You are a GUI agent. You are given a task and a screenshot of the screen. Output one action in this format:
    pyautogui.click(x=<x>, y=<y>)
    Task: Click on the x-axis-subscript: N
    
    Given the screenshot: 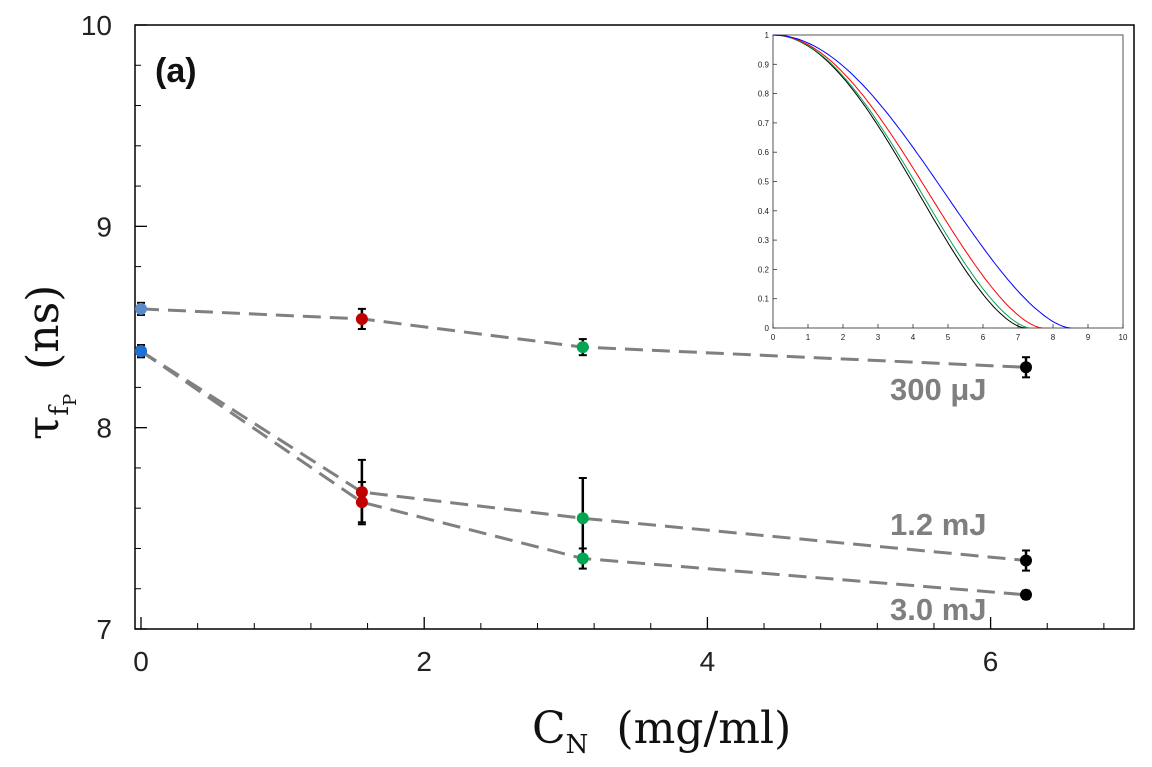 What is the action you would take?
    pyautogui.click(x=577, y=745)
    